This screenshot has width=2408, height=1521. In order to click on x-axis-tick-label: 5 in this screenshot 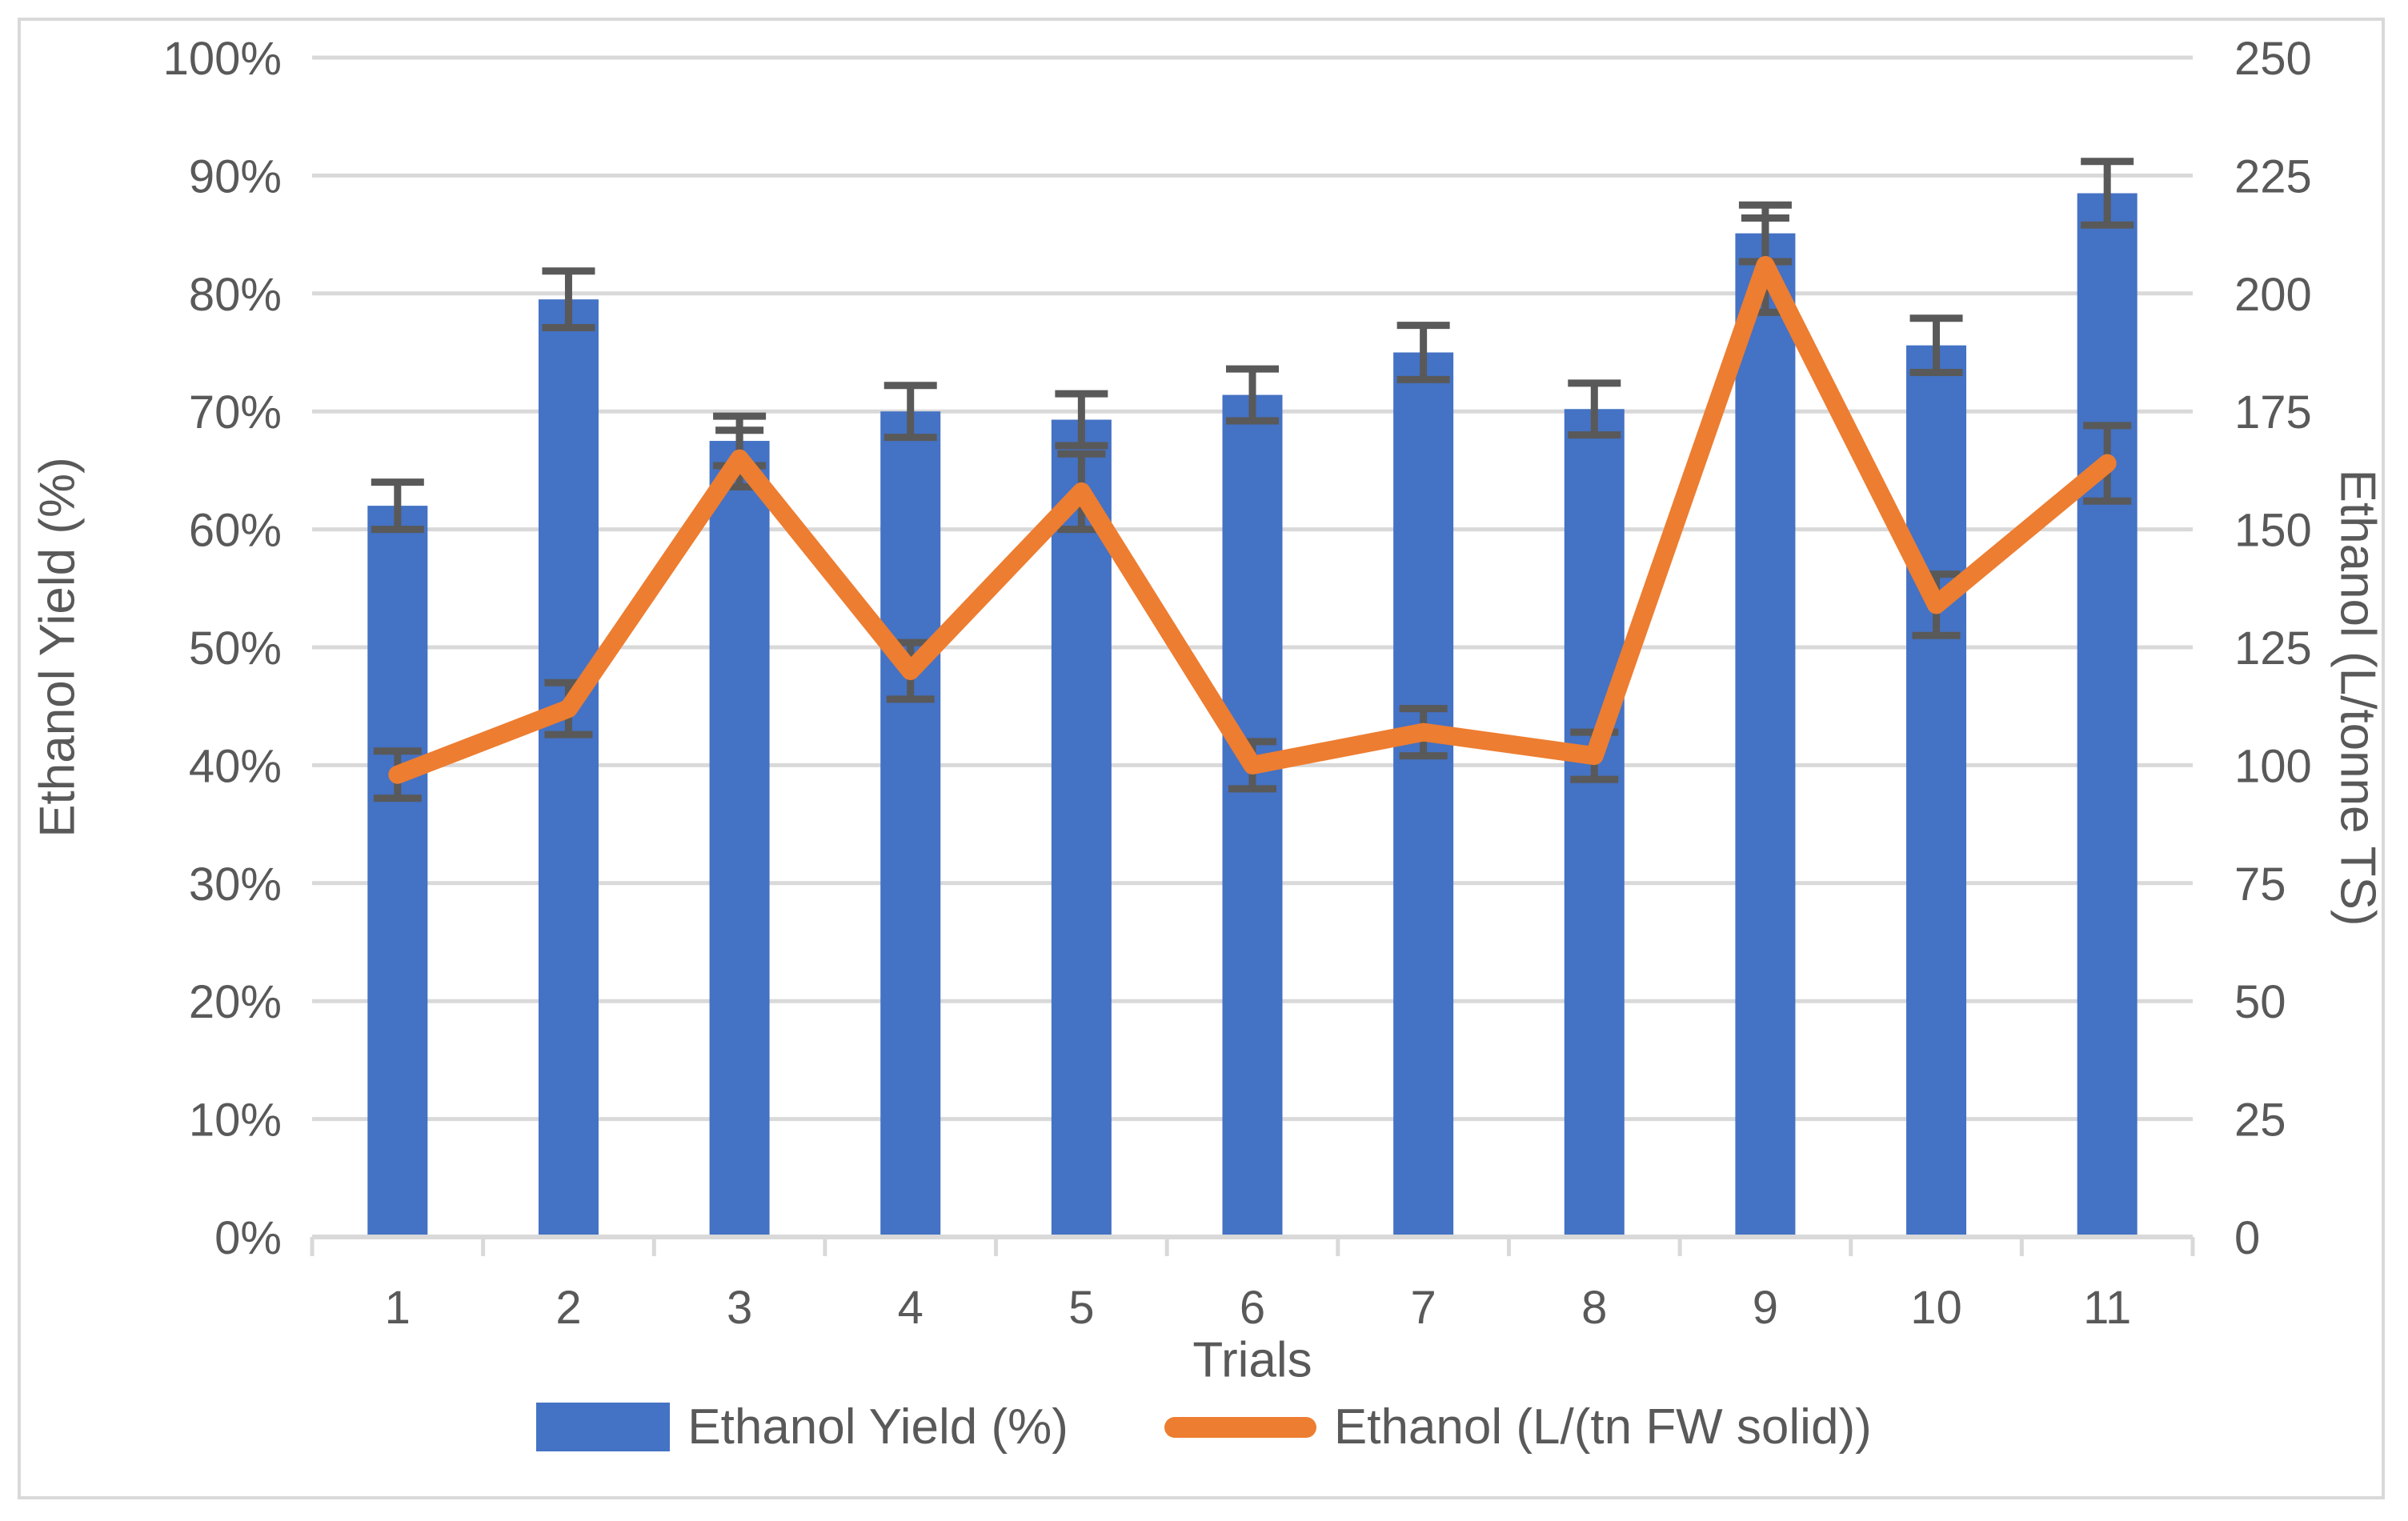, I will do `click(1081, 1308)`.